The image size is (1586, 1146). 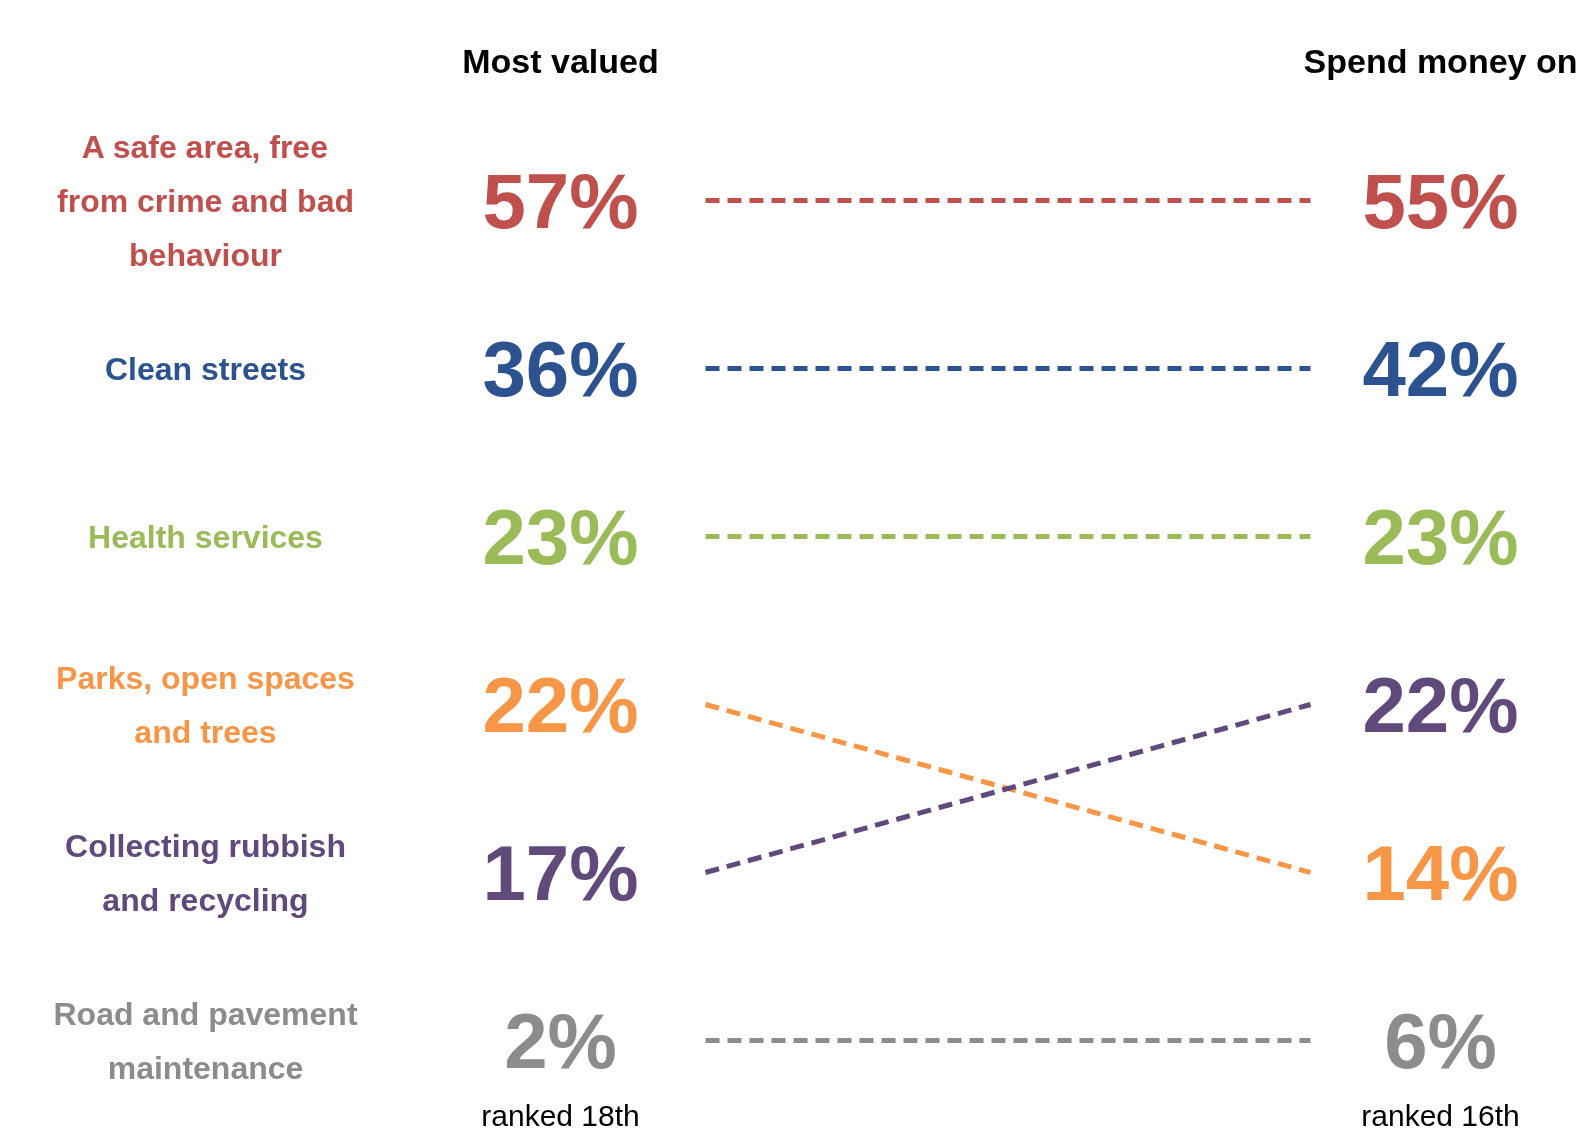 I want to click on legend-label: A safe area, free from crime and bad behaviour, so click(x=205, y=200).